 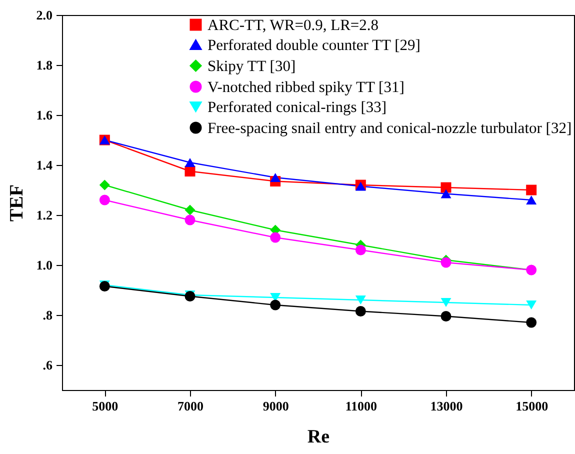 What do you see at coordinates (191, 406) in the screenshot?
I see `x-tick-label: 7000` at bounding box center [191, 406].